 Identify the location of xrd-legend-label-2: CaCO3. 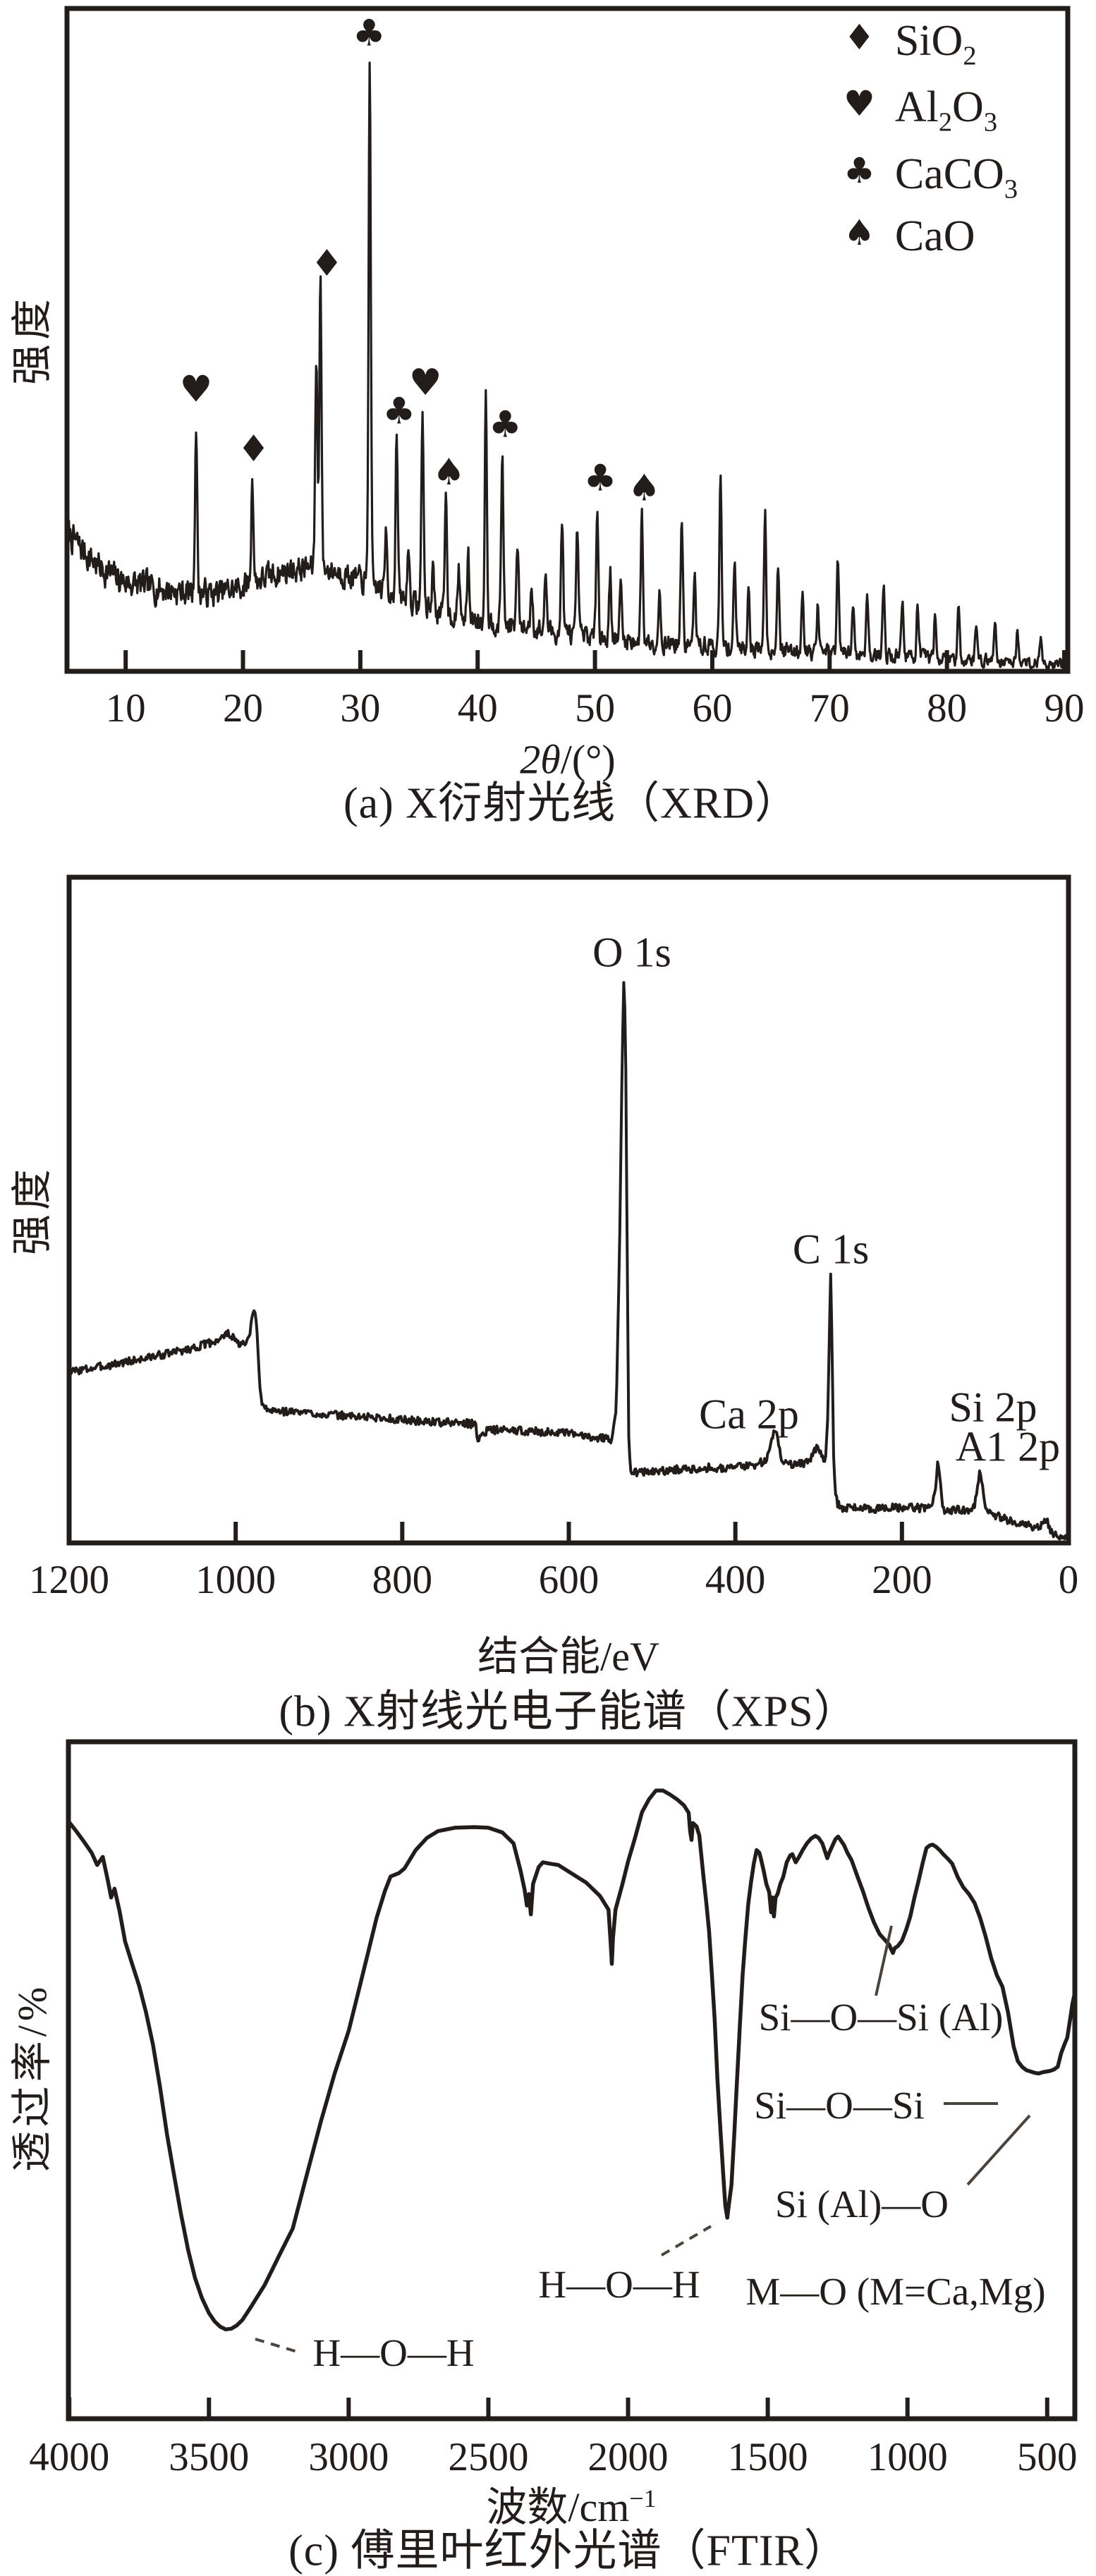
(956, 178).